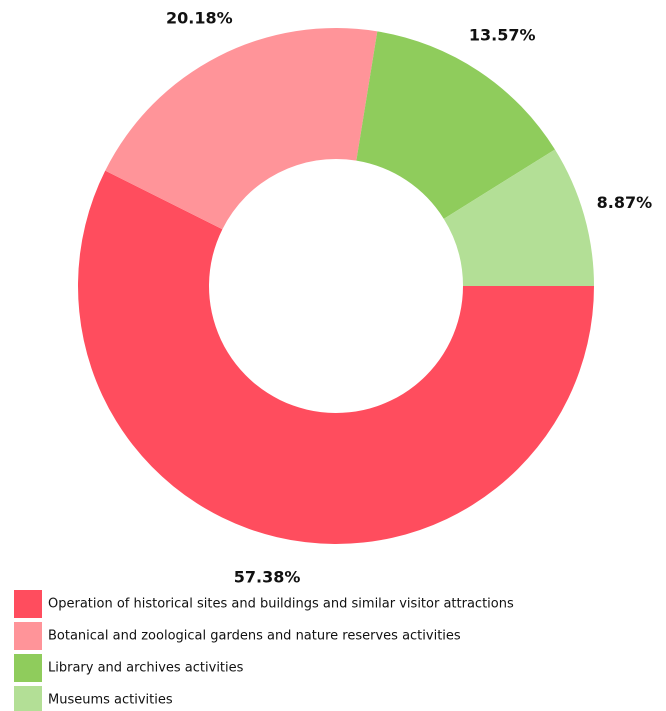 Image resolution: width=666 pixels, height=711 pixels. I want to click on value-label: 8.87%, so click(625, 202).